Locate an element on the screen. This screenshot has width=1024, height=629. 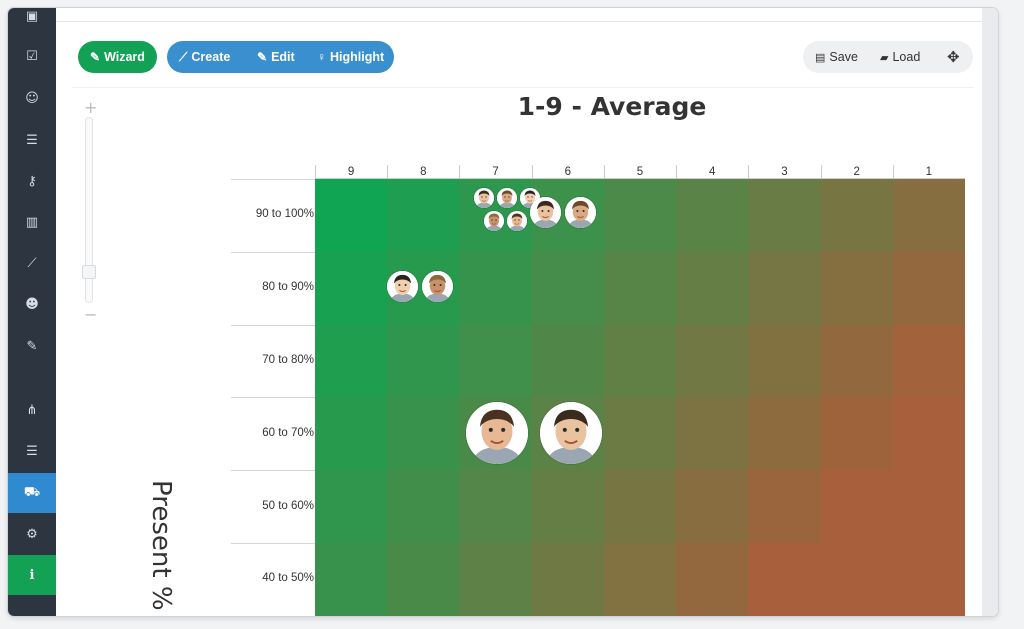
cogs-icon: ⚙ is located at coordinates (32, 534).